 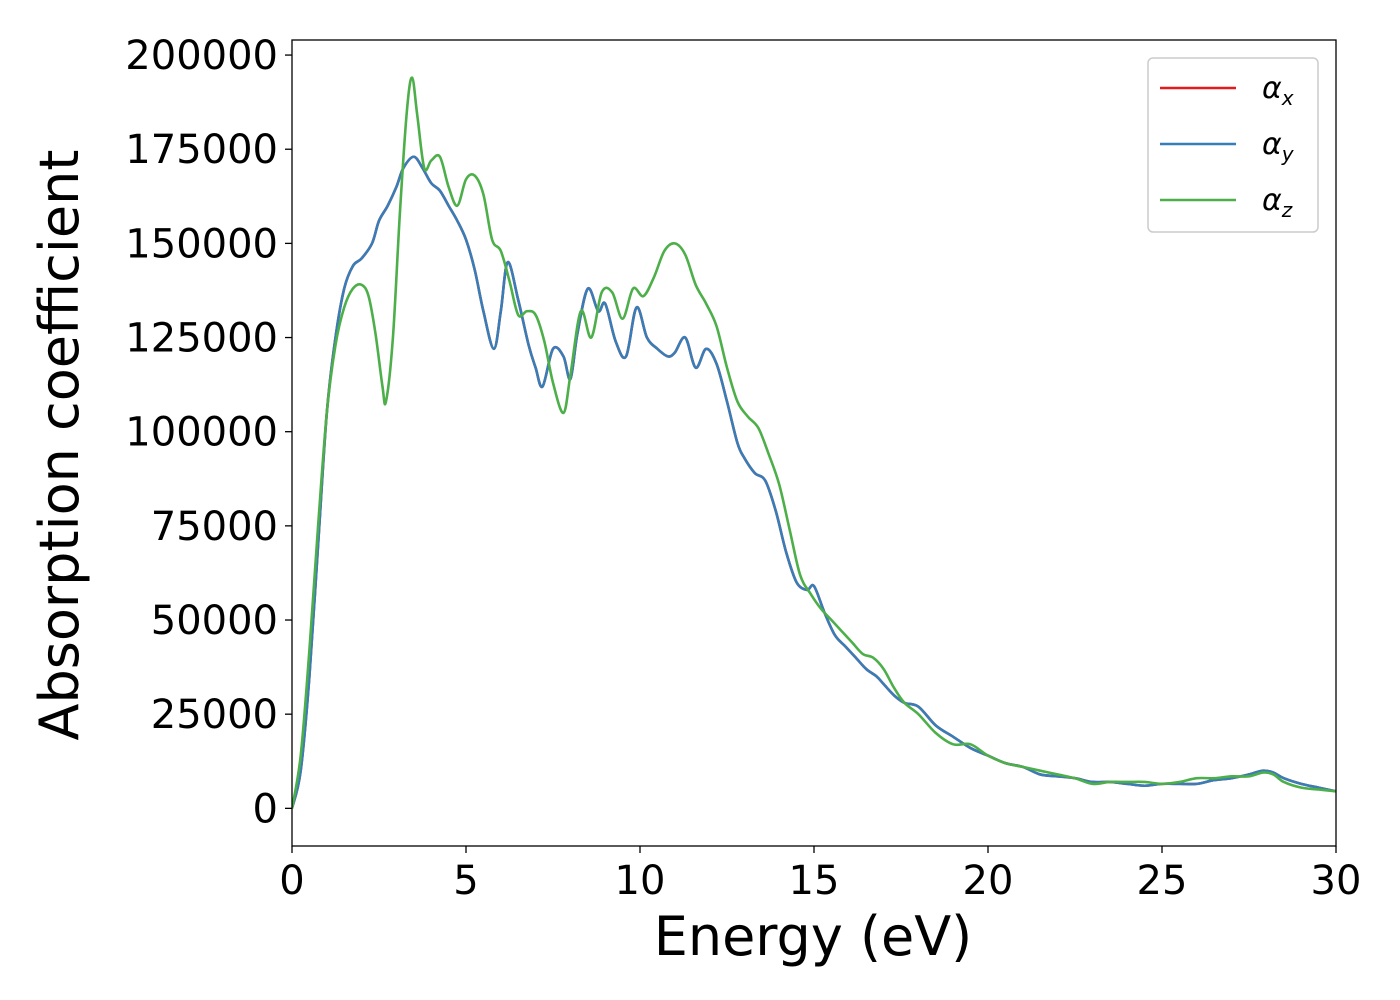 I want to click on y-tick-label: 75000, so click(x=214, y=527).